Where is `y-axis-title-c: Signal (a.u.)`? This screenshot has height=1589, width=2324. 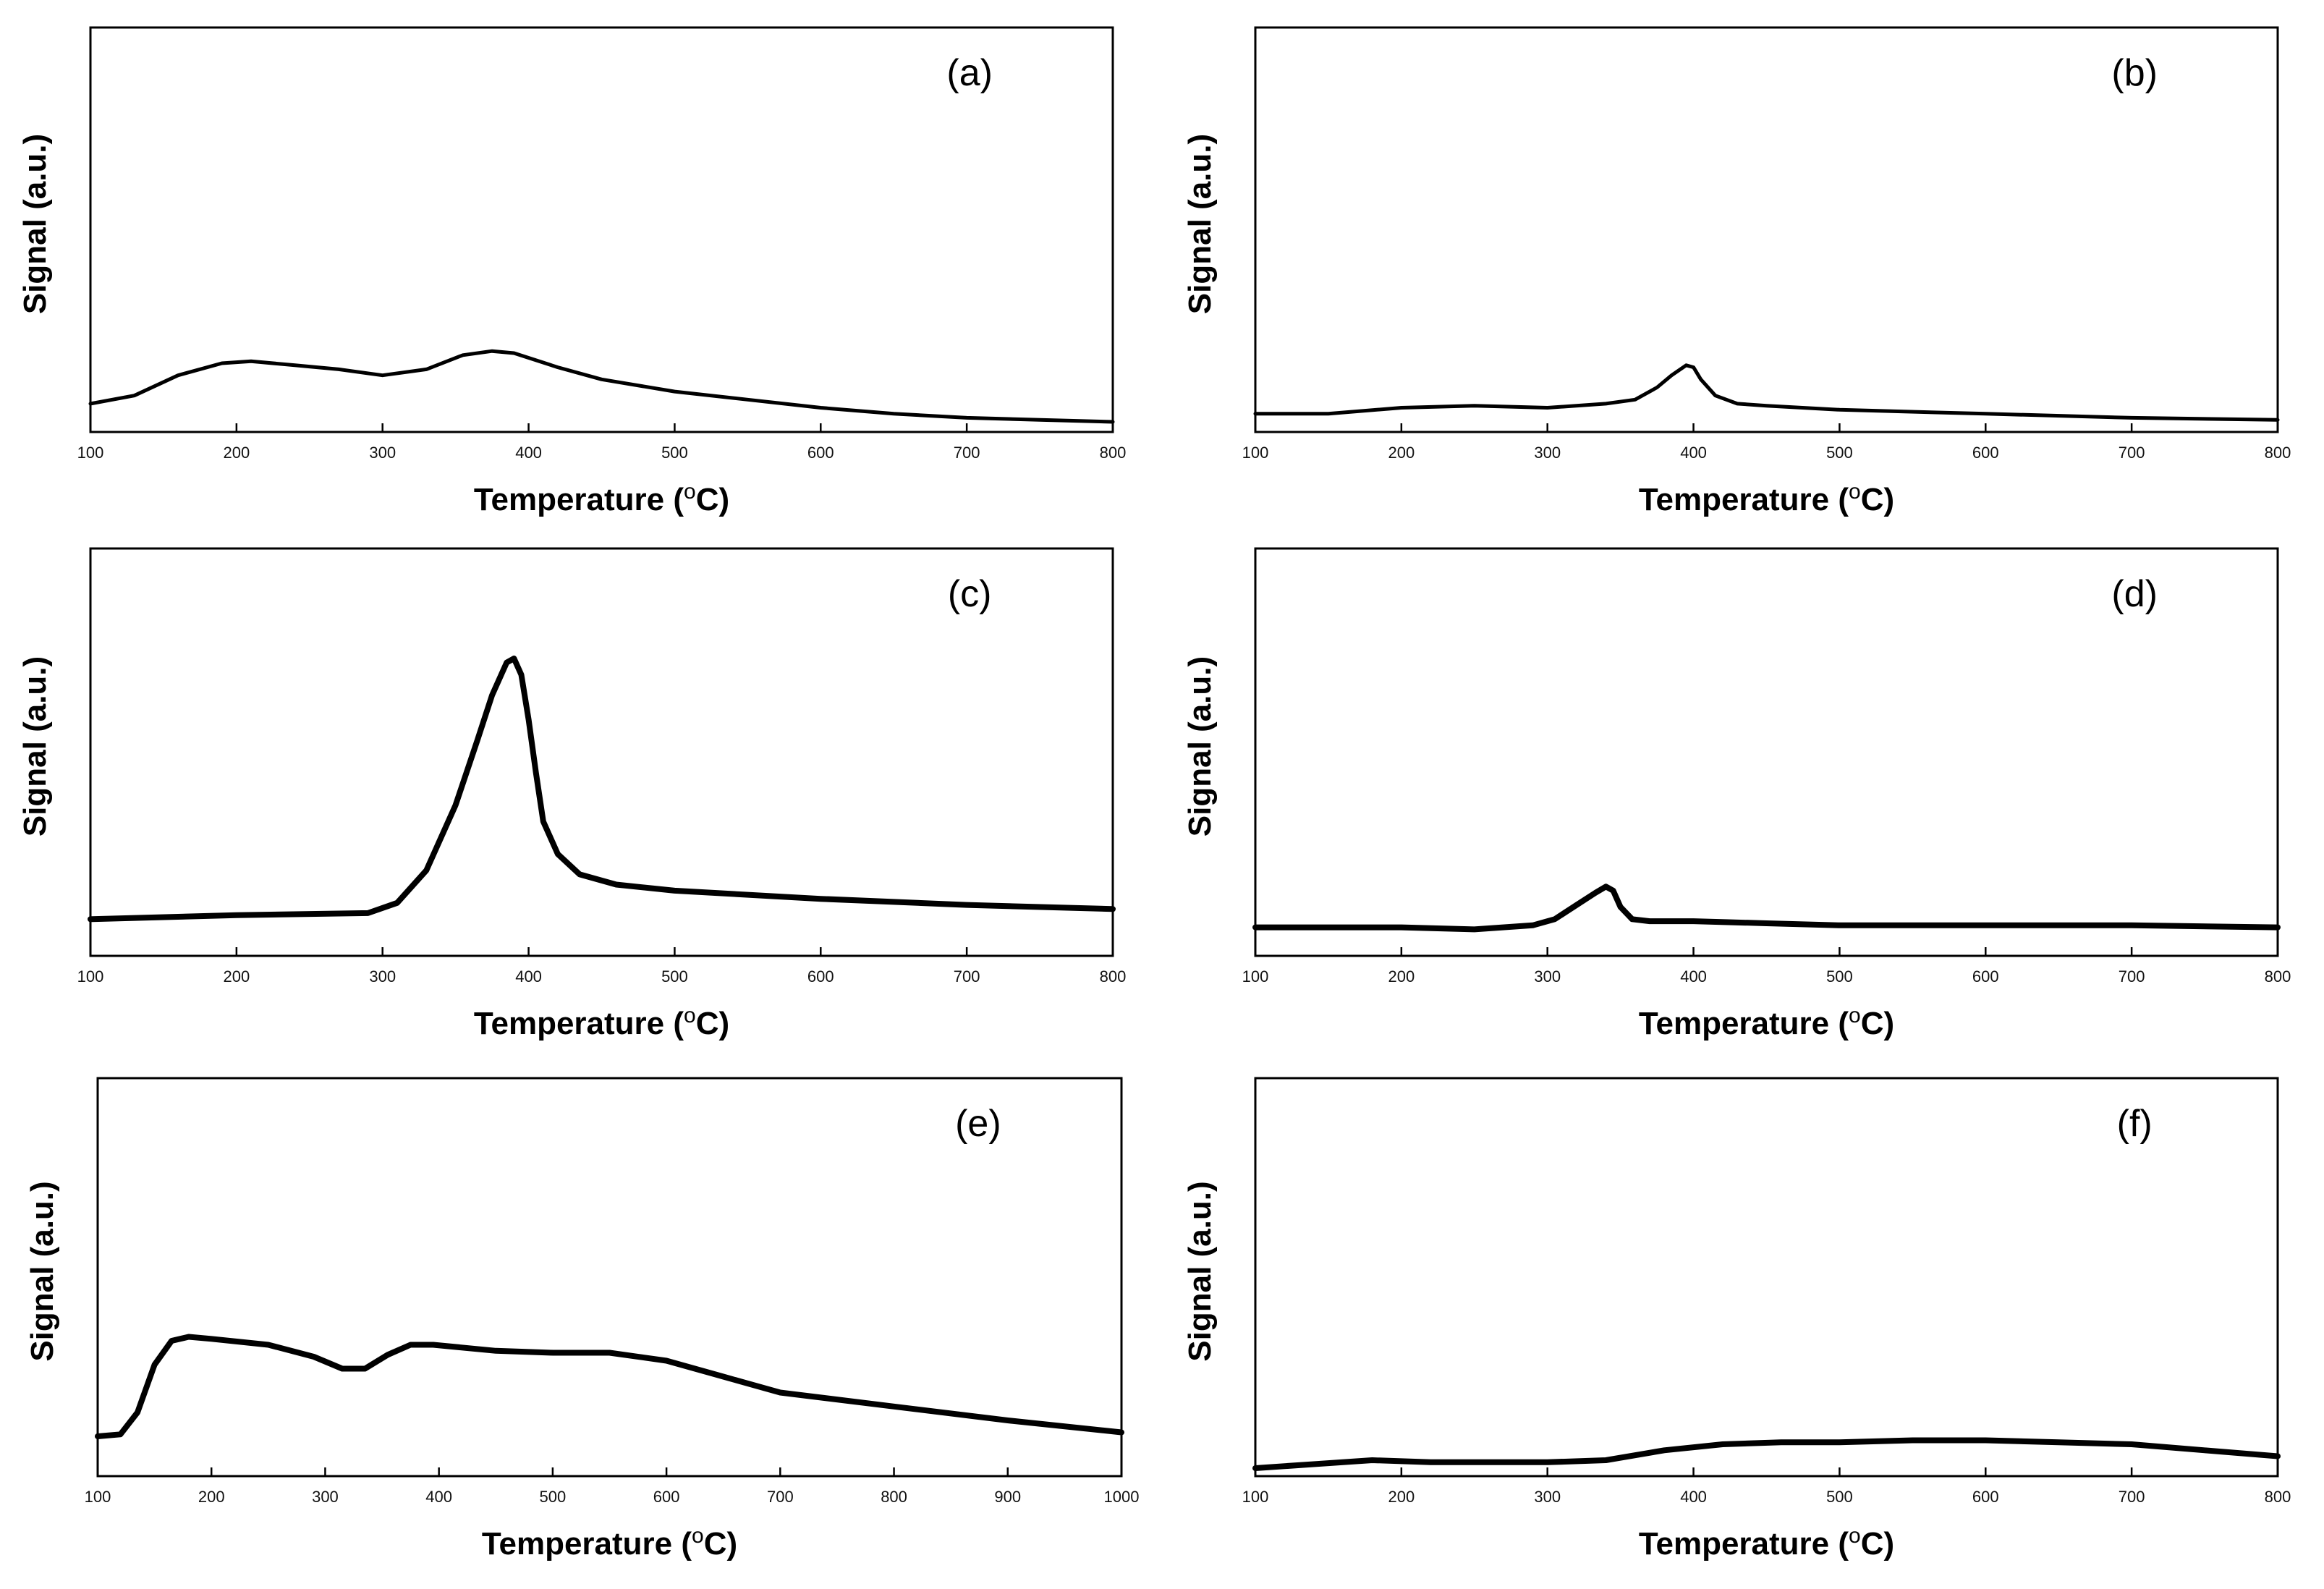
y-axis-title-c: Signal (a.u.) is located at coordinates (35, 746).